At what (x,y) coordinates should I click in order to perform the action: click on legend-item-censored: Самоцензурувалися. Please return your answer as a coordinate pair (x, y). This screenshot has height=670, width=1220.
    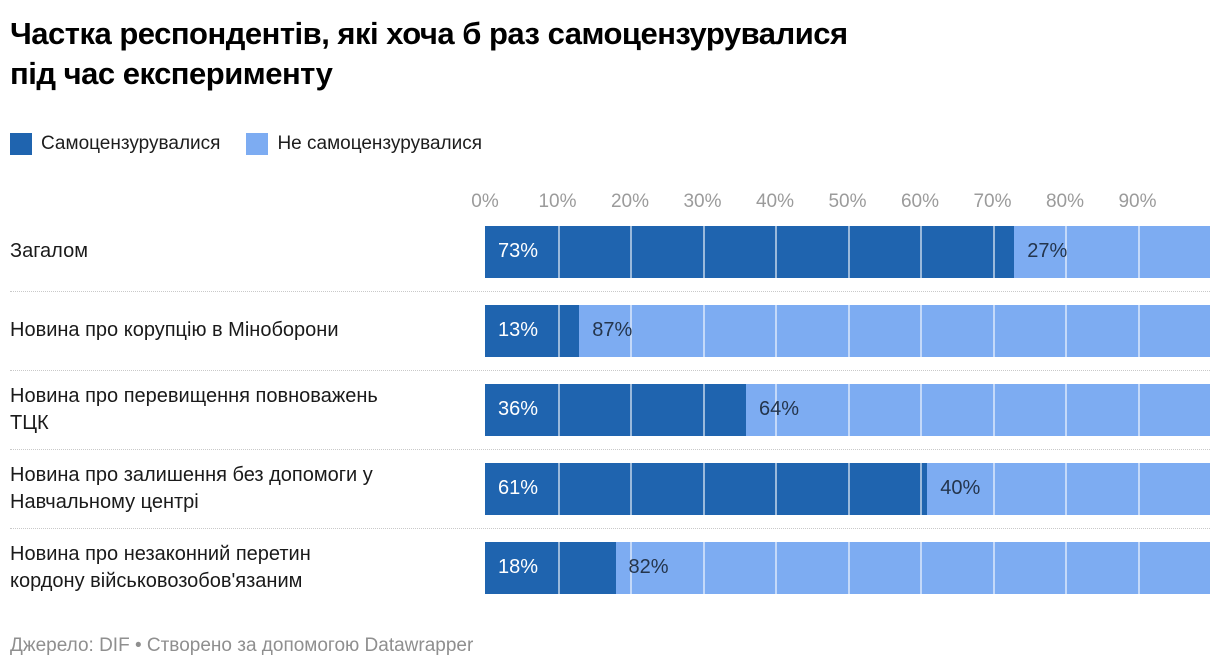
    Looking at the image, I should click on (115, 143).